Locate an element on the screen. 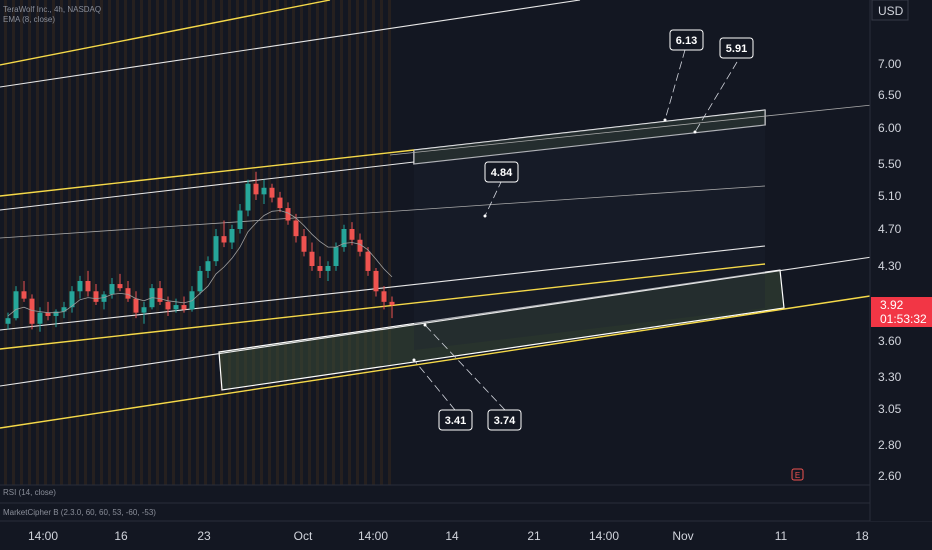 The height and width of the screenshot is (550, 932). time-tick-label: 14 is located at coordinates (452, 536).